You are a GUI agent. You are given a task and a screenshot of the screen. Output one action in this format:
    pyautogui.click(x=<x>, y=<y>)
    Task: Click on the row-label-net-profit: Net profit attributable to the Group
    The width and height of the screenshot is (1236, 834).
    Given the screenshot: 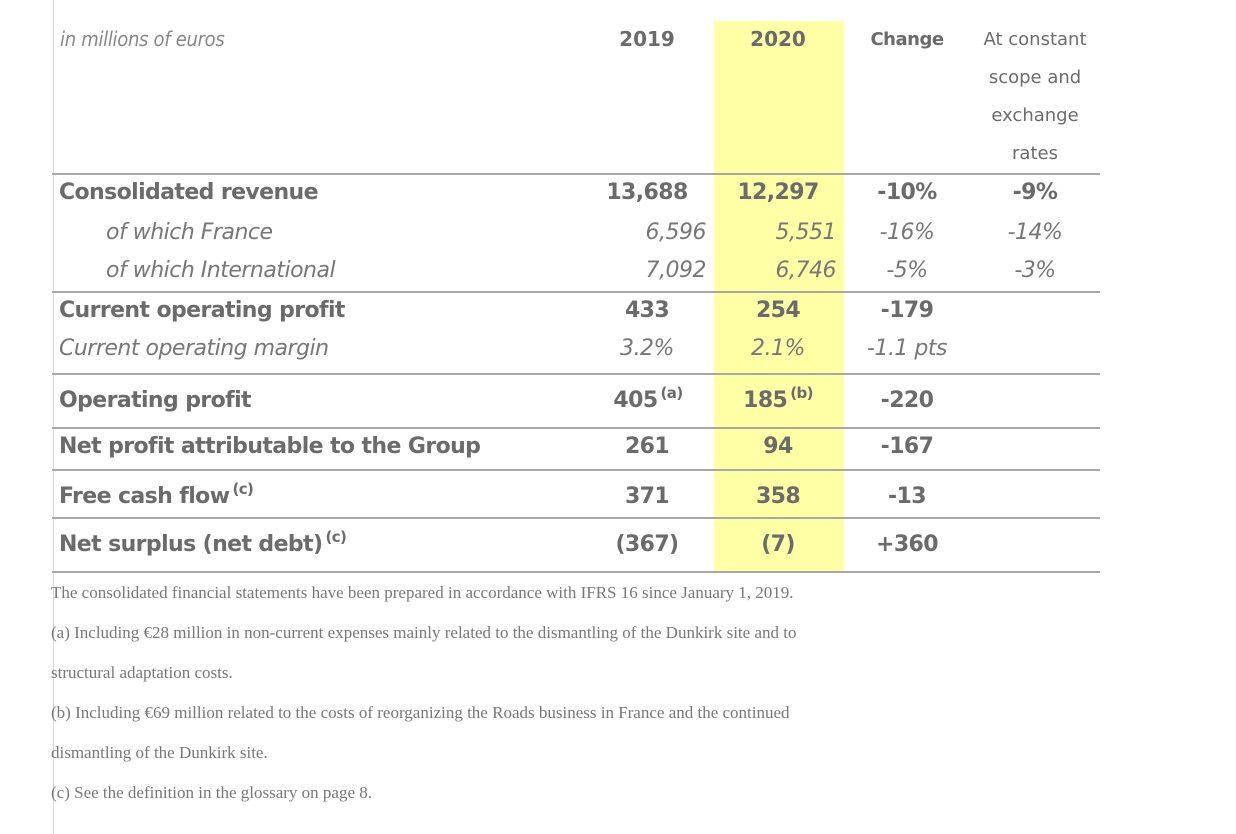 What is the action you would take?
    pyautogui.click(x=270, y=446)
    